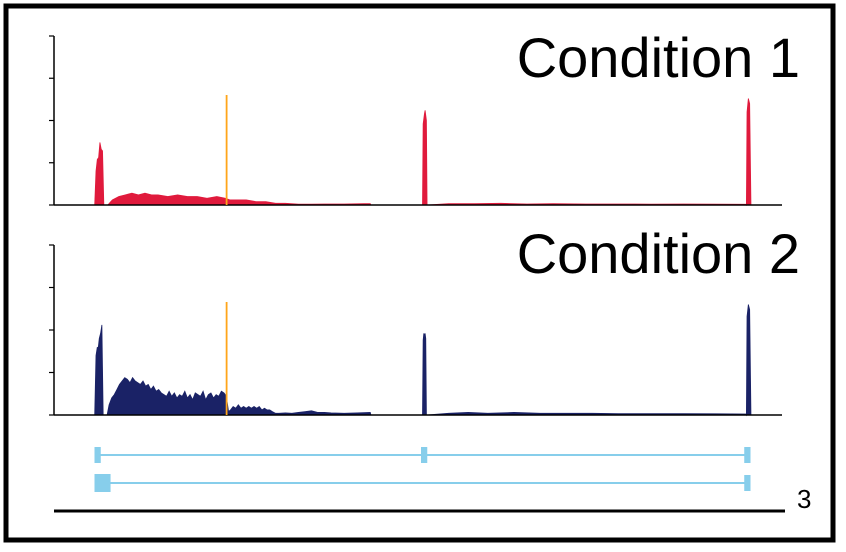  Describe the element at coordinates (422, 469) in the screenshot. I see `gene-model-track` at that location.